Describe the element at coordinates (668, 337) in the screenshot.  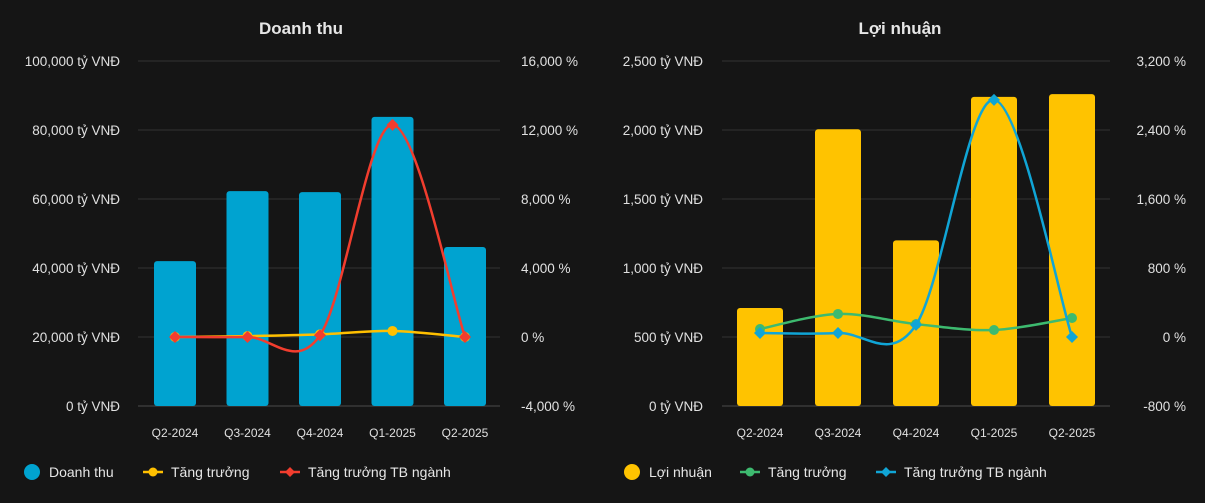
I see `left-axis-tick: 500 tỷ VNĐ` at that location.